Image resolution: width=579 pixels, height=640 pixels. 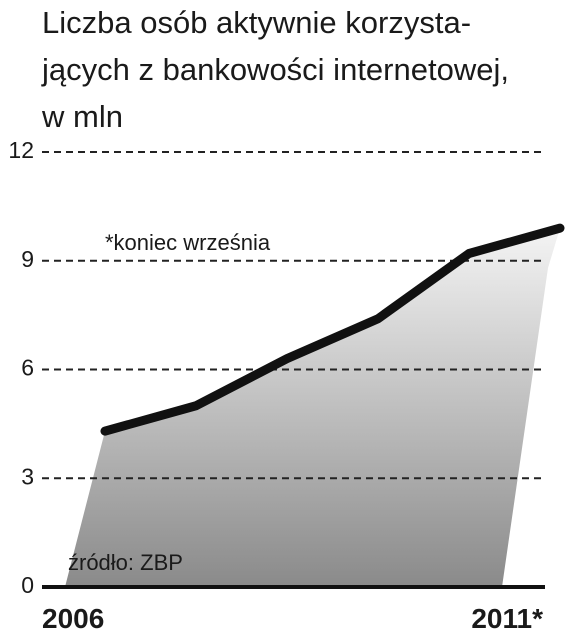 I want to click on y-tick-label: 6, so click(x=27, y=368).